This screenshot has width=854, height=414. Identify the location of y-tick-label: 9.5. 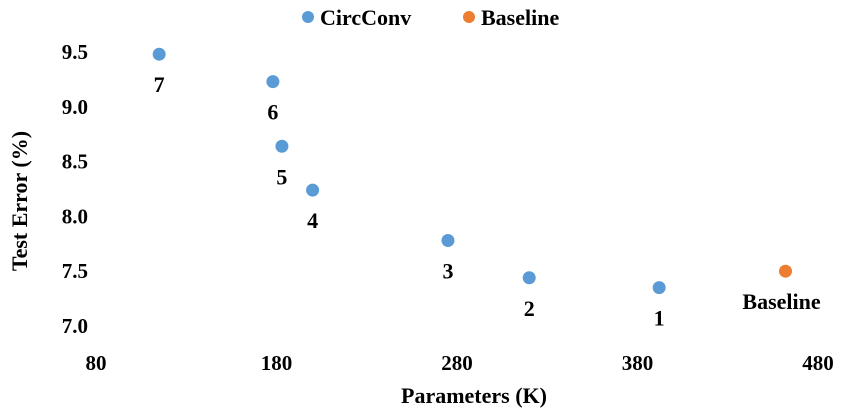
(75, 52).